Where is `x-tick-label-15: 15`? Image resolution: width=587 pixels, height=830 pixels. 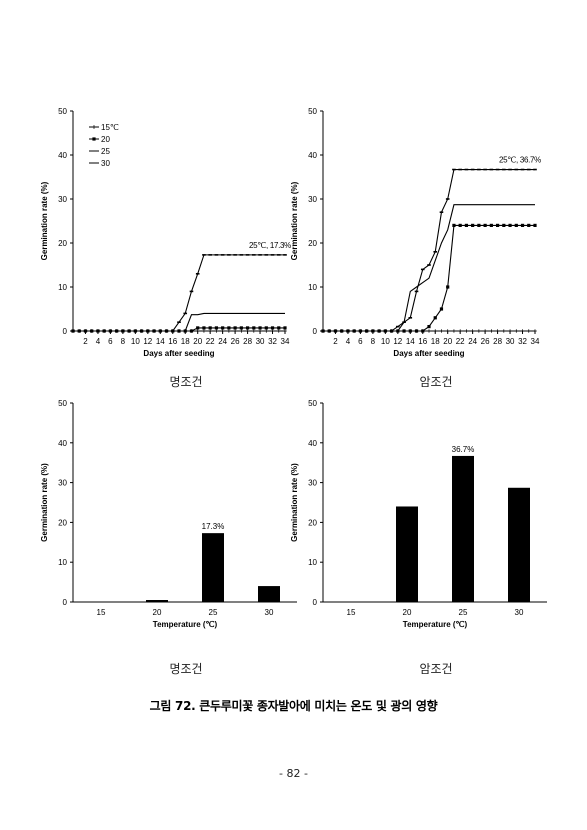 x-tick-label-15: 15 is located at coordinates (351, 612).